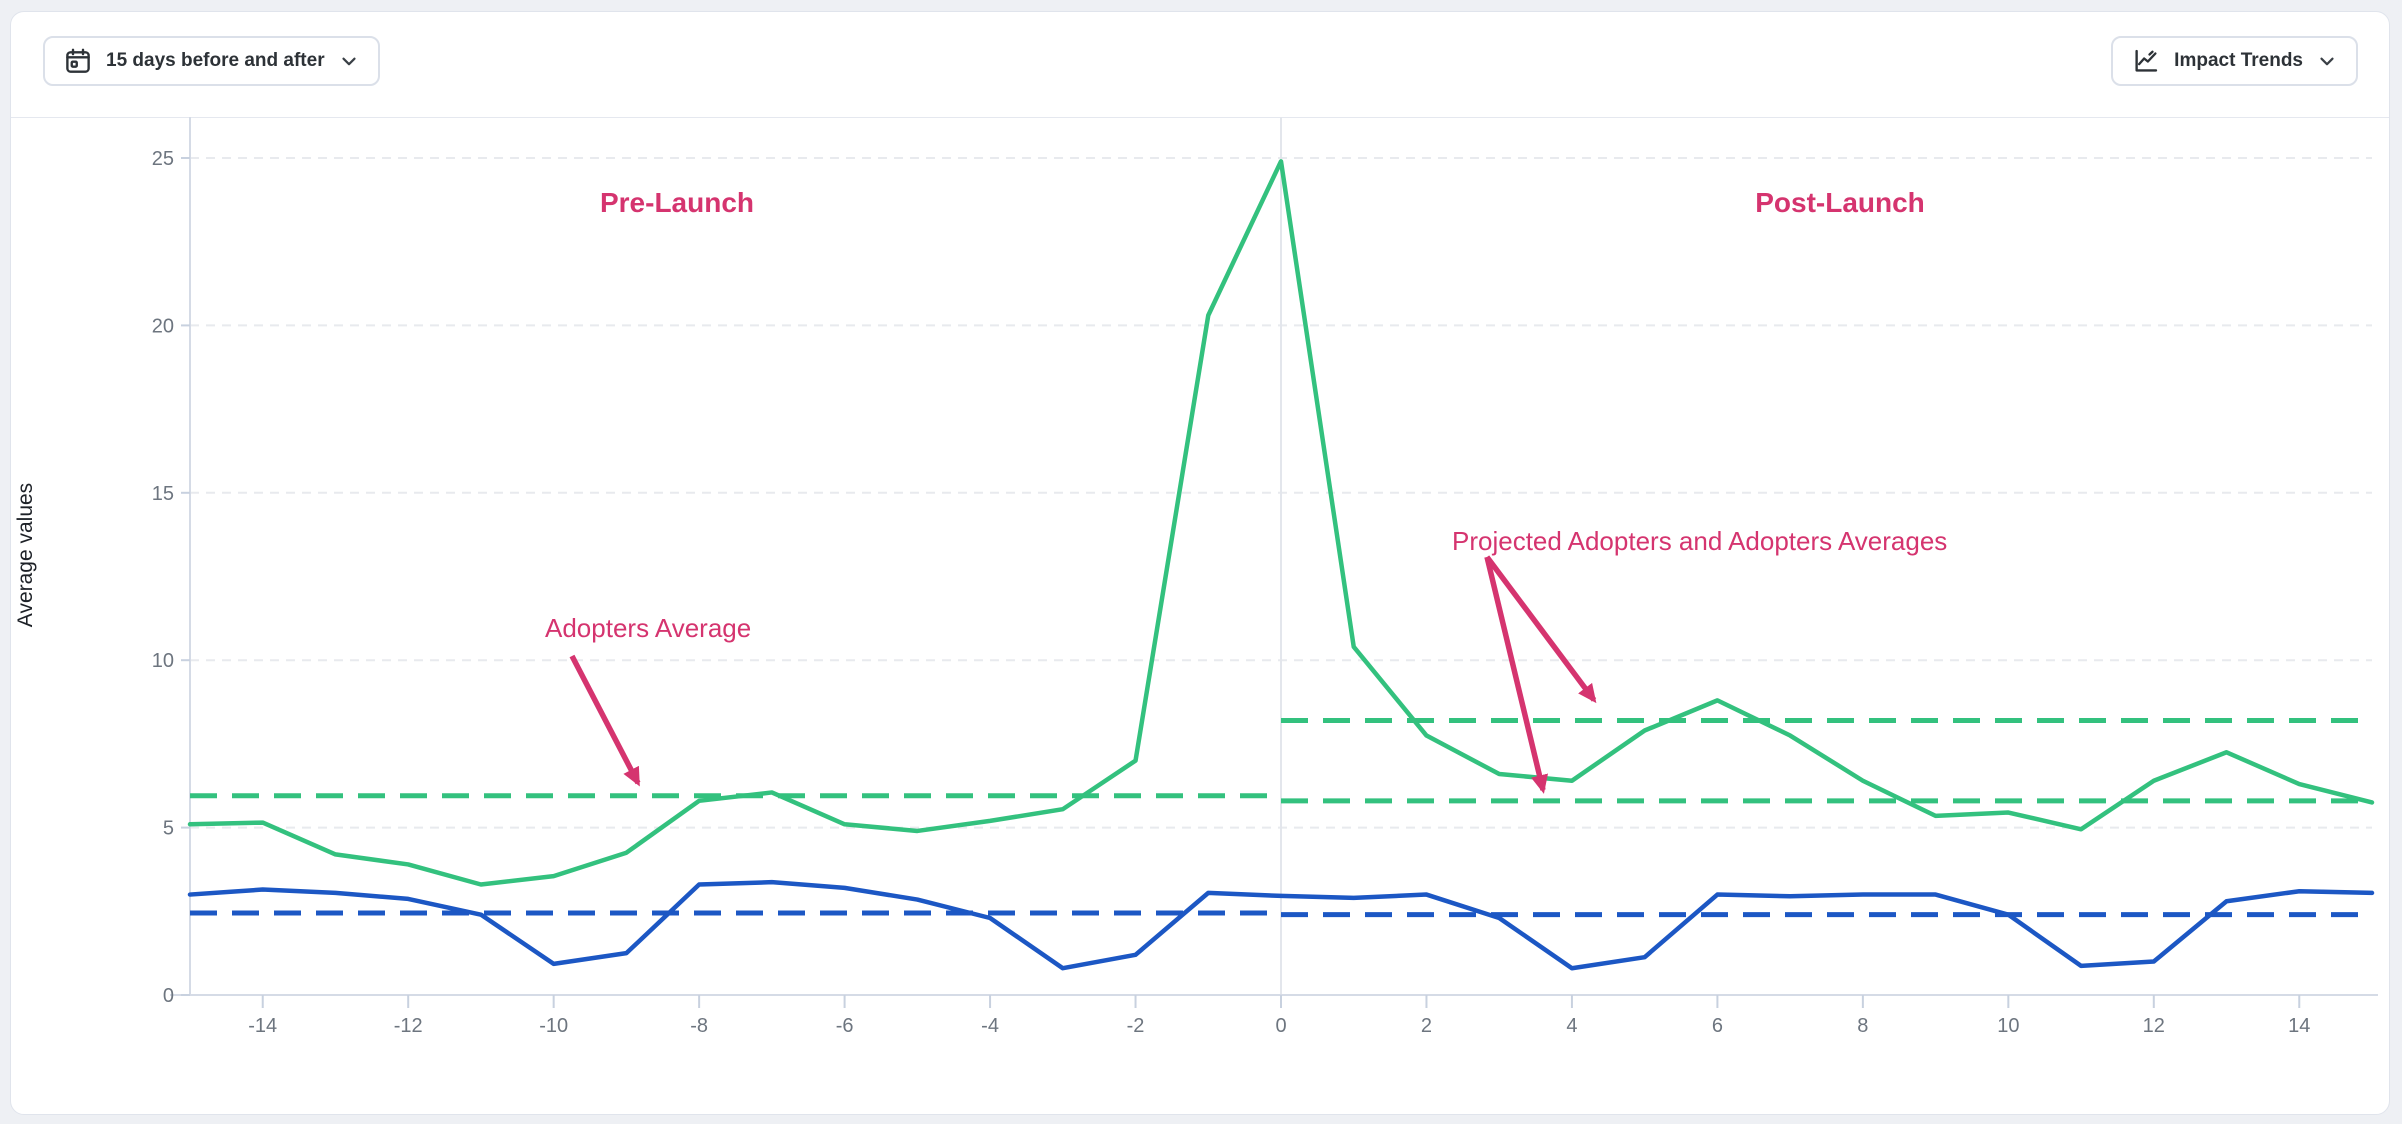 The image size is (2402, 1124). I want to click on adopters-average-annotation: Adopters Average, so click(648, 628).